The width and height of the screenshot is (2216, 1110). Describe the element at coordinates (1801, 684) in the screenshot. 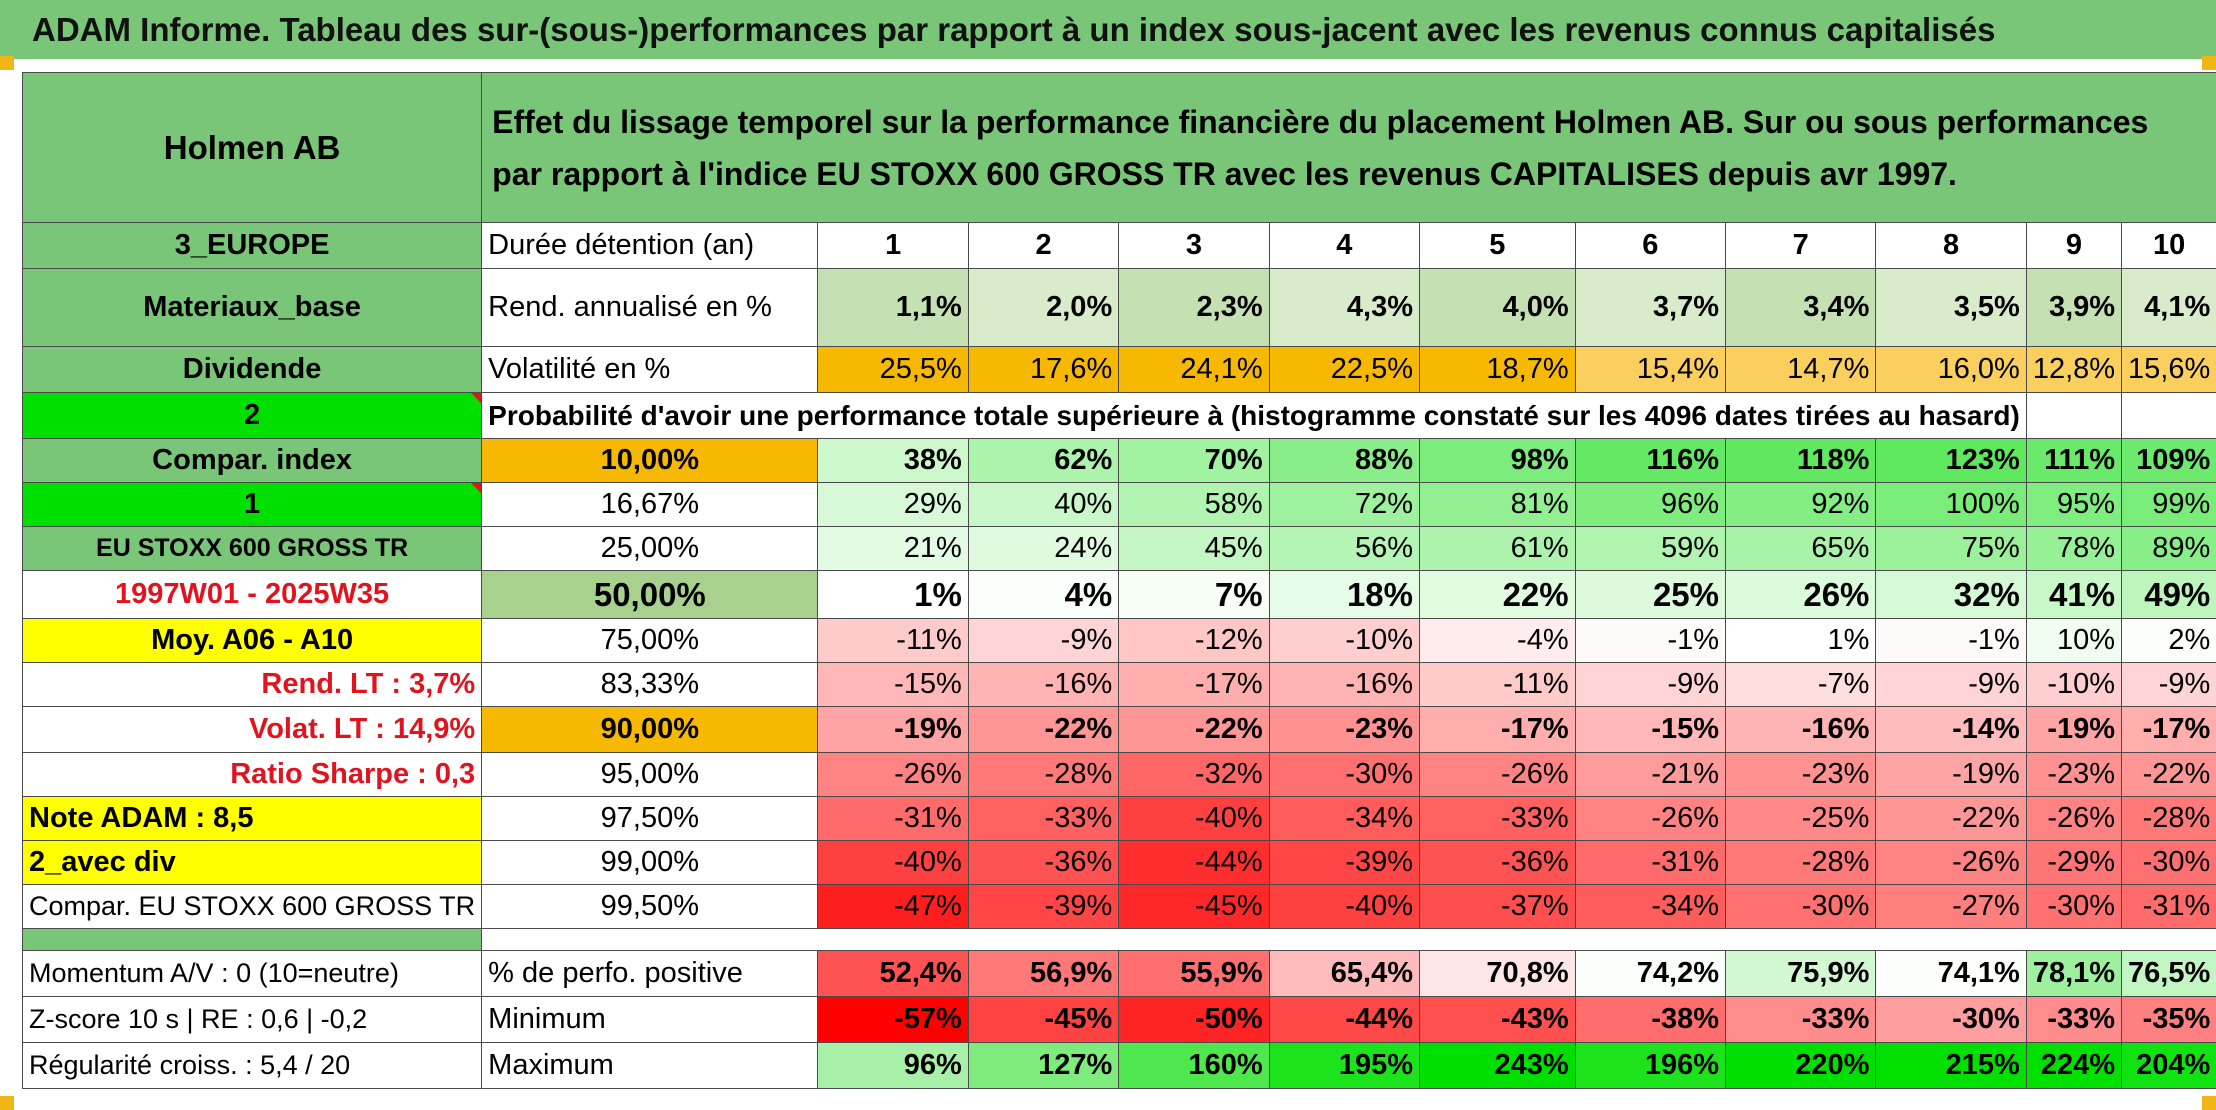

I see `probability-value: -7%` at that location.